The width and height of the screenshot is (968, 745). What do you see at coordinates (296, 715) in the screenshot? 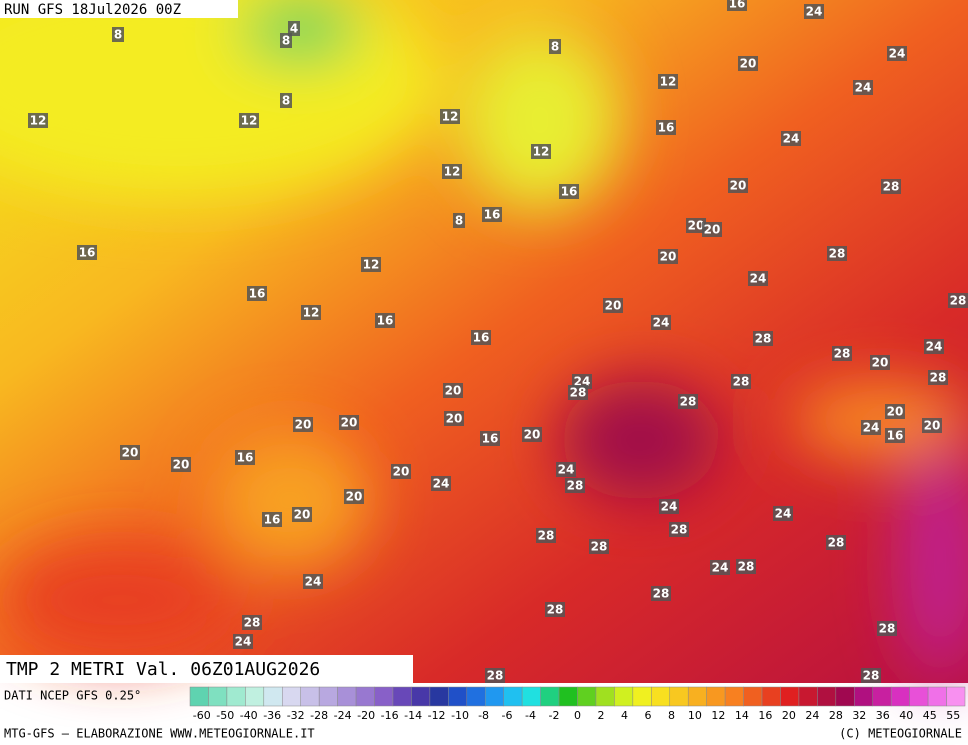
I see `scale-label: -32` at bounding box center [296, 715].